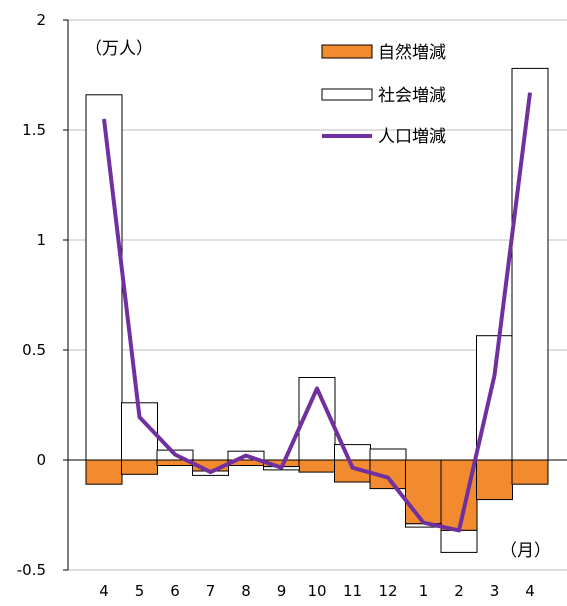  What do you see at coordinates (140, 591) in the screenshot?
I see `x-tick-label: 5` at bounding box center [140, 591].